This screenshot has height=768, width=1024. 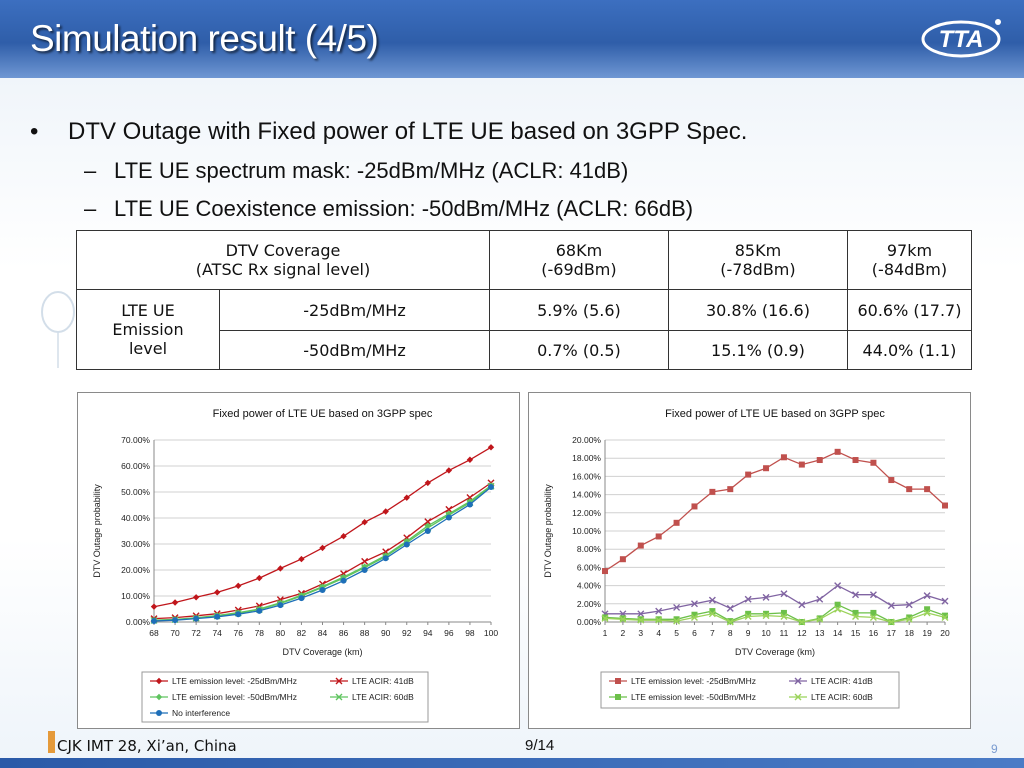 What do you see at coordinates (589, 549) in the screenshot?
I see `y-tick-label: 8.00%` at bounding box center [589, 549].